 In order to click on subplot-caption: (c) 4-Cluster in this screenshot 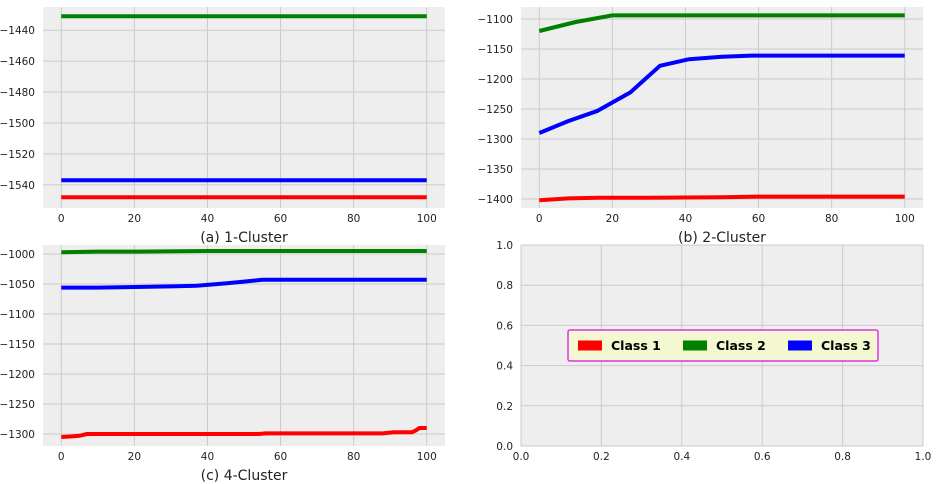, I will do `click(244, 476)`.